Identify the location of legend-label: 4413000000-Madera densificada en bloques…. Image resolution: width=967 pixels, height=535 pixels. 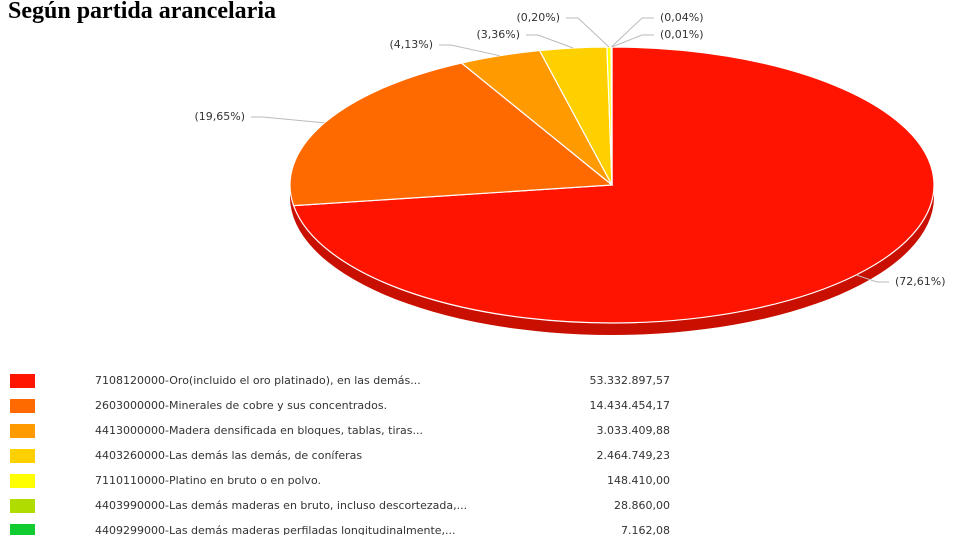
(259, 430).